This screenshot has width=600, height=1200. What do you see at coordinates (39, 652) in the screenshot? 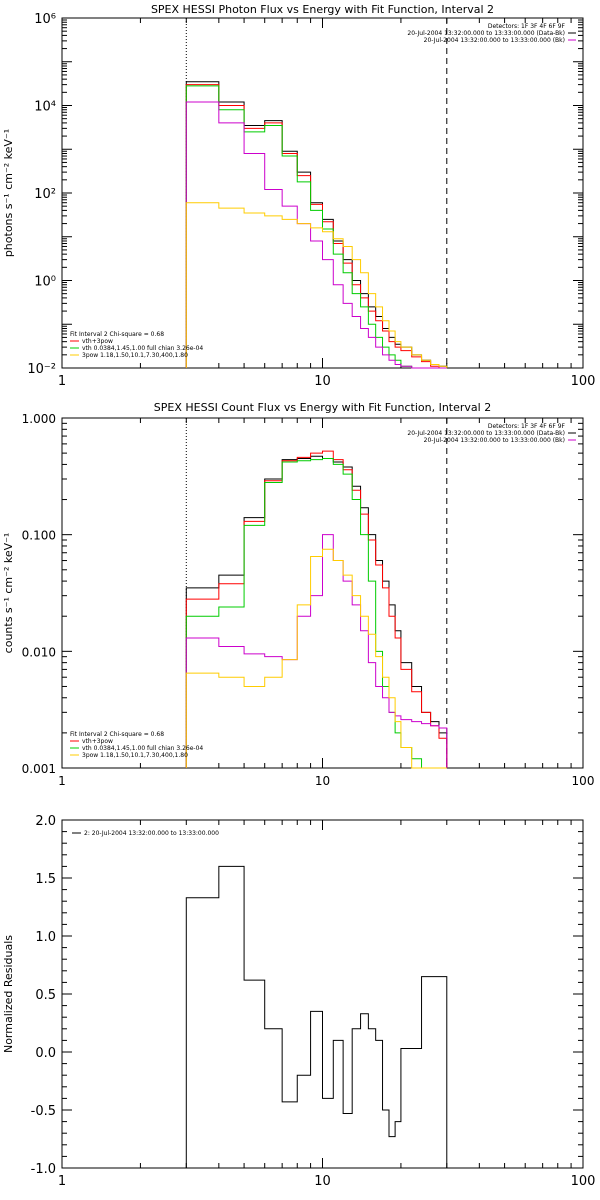
I see `y-tick-label: 0.010` at bounding box center [39, 652].